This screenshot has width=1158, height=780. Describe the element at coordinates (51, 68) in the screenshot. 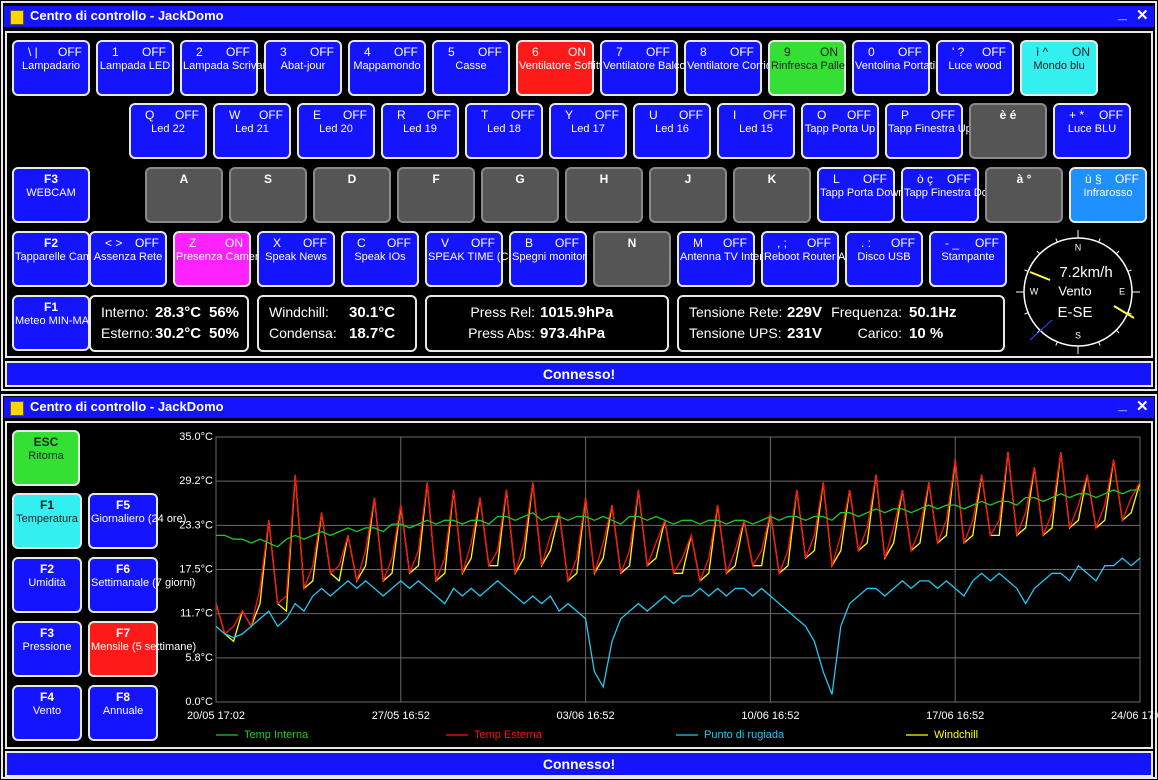

I see `key-button: \ | OFF Lampadario` at that location.